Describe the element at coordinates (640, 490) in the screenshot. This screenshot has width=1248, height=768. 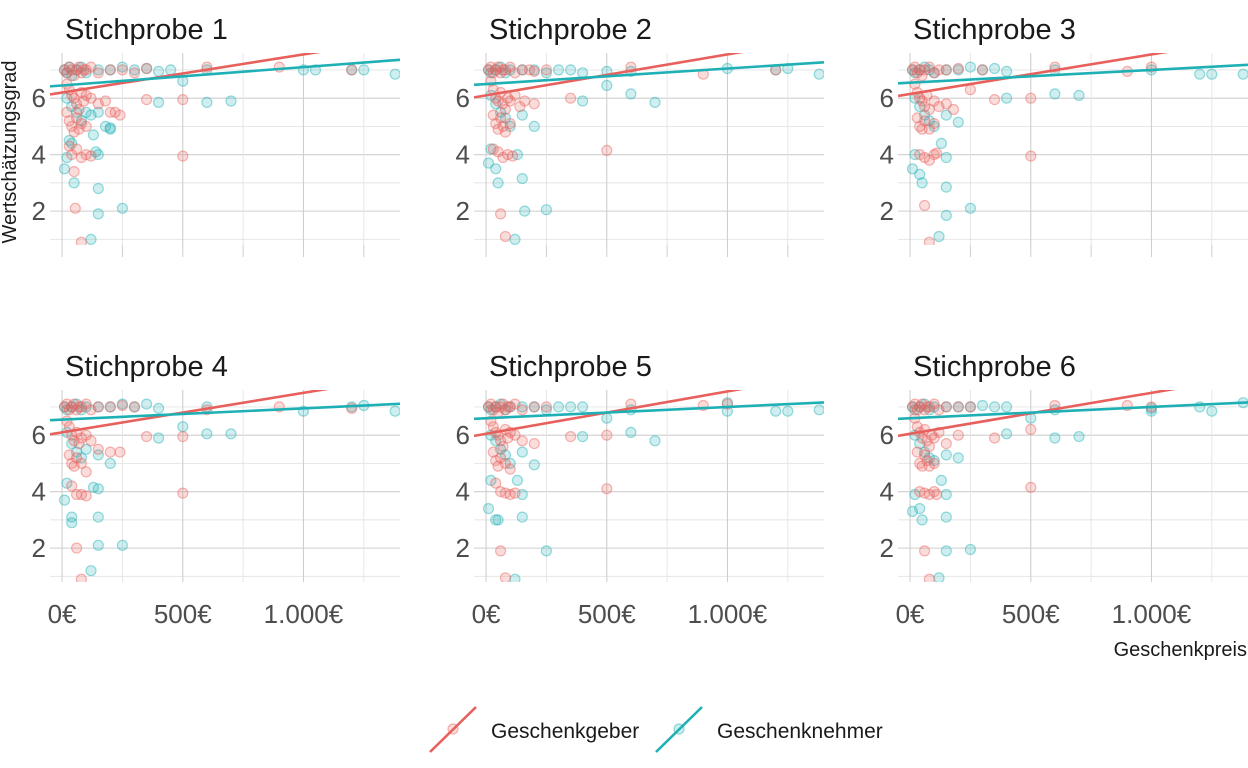
I see `panel-5: Stichprobe 5 2 4 6 0€ 500€ 1.000€` at that location.